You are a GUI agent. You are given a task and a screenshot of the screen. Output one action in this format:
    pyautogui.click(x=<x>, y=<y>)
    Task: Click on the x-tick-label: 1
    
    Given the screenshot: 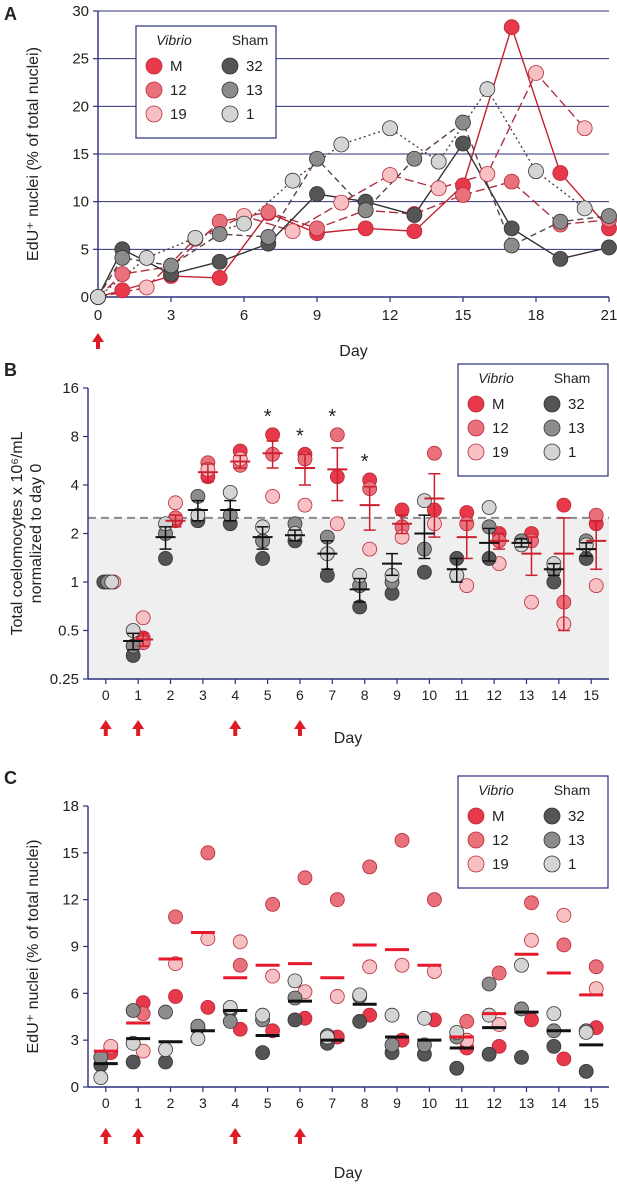 What is the action you would take?
    pyautogui.click(x=138, y=695)
    